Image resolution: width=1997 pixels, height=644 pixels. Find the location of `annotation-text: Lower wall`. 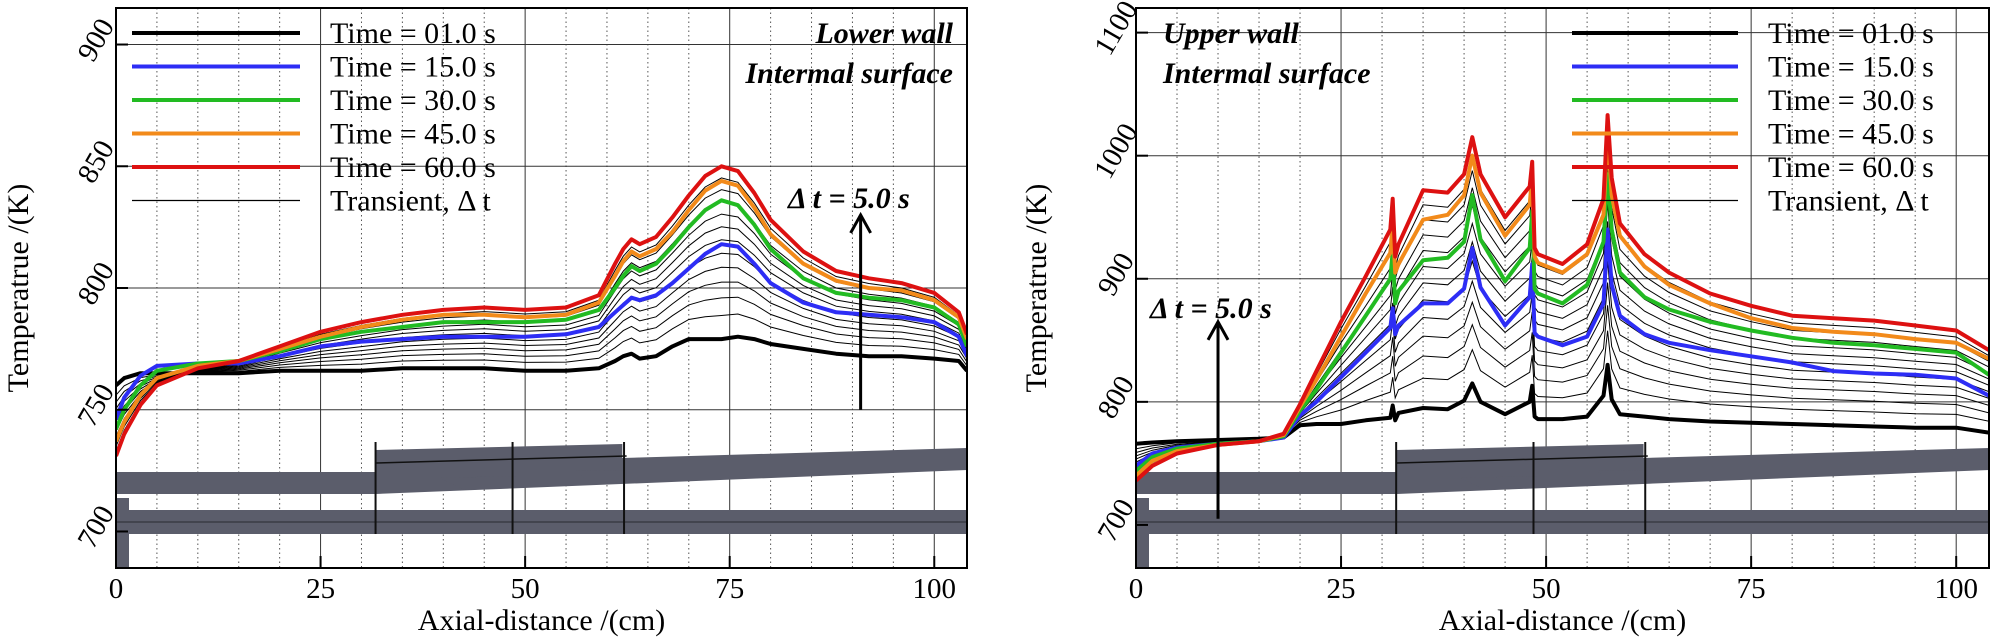

annotation-text: Lower wall is located at coordinates (883, 33).